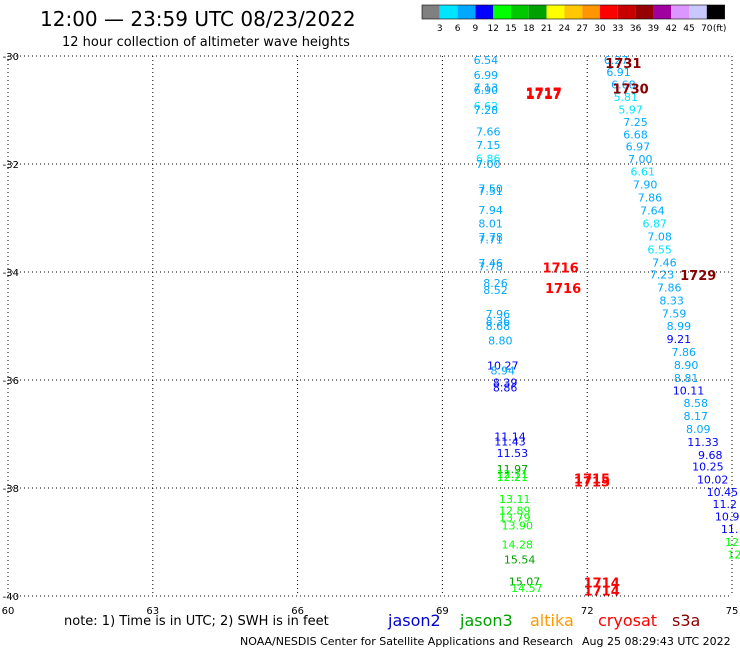 This screenshot has width=740, height=650. I want to click on wave-height-label: 14.57, so click(527, 588).